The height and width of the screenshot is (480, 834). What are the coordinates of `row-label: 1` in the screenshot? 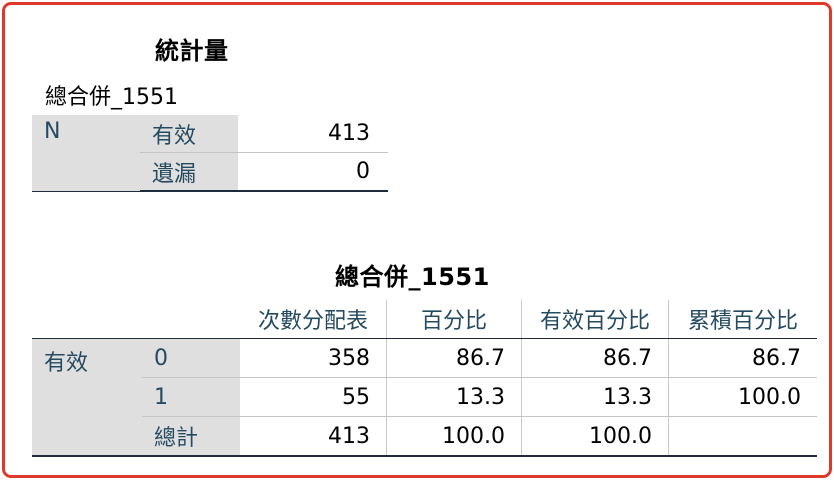 It's located at (191, 397).